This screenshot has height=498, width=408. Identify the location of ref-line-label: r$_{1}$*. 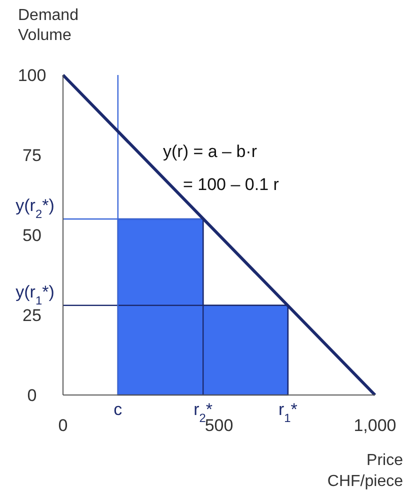
(288, 412).